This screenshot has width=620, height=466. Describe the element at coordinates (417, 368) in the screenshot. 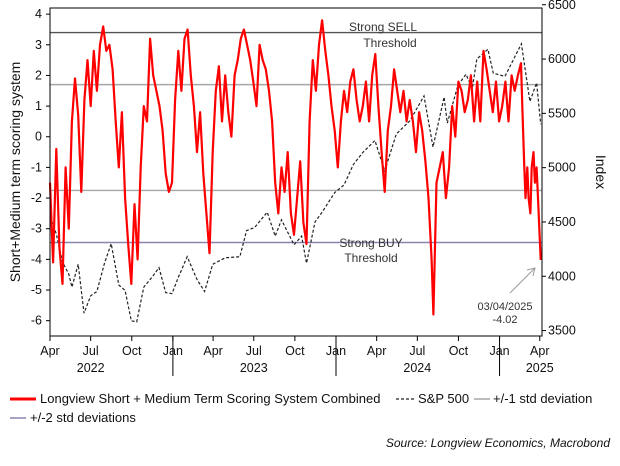

I see `x-axis-year-label: 2024` at that location.